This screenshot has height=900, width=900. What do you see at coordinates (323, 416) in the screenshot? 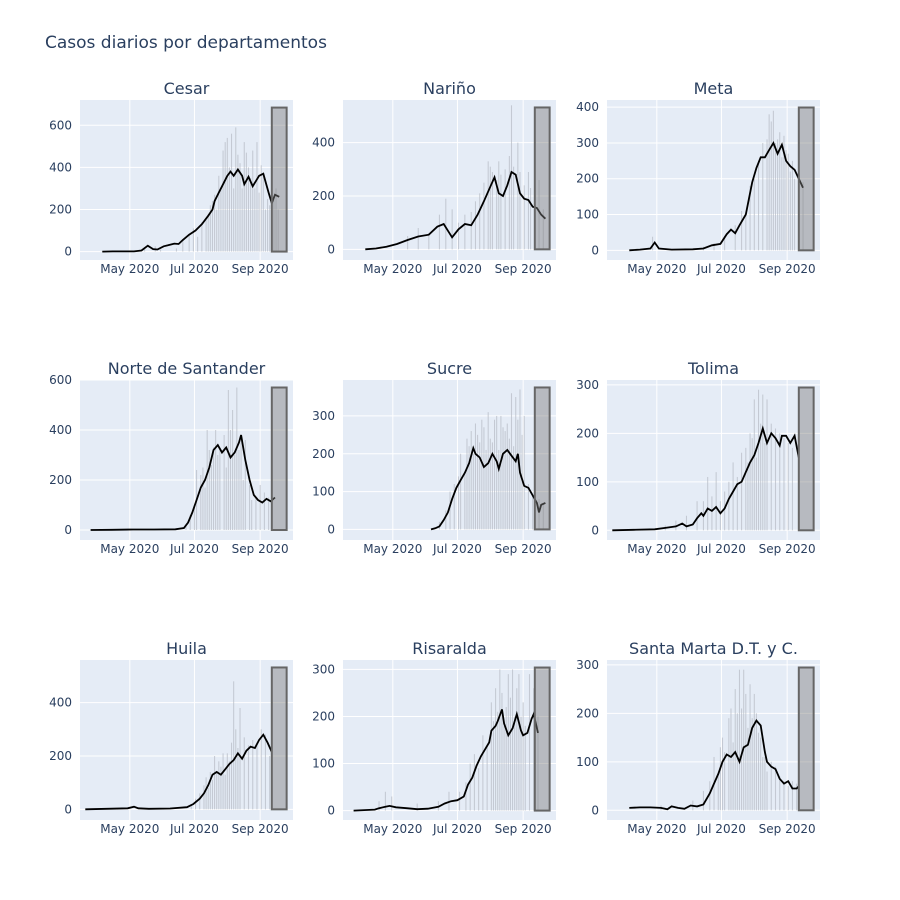
I see `y-tick-label: 300` at bounding box center [323, 416].